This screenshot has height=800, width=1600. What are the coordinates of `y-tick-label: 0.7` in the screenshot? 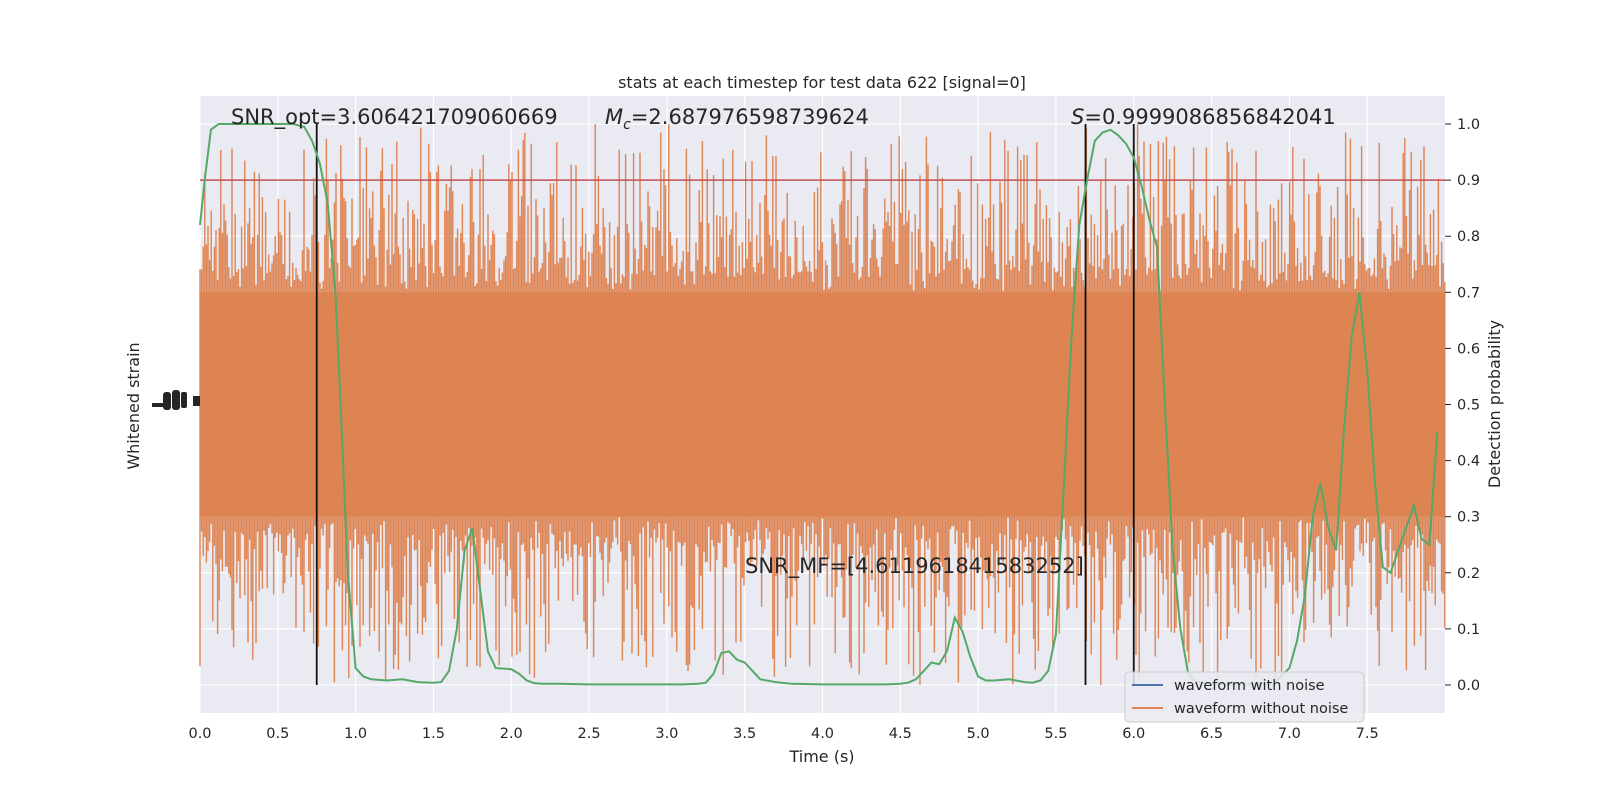 It's located at (1468, 293).